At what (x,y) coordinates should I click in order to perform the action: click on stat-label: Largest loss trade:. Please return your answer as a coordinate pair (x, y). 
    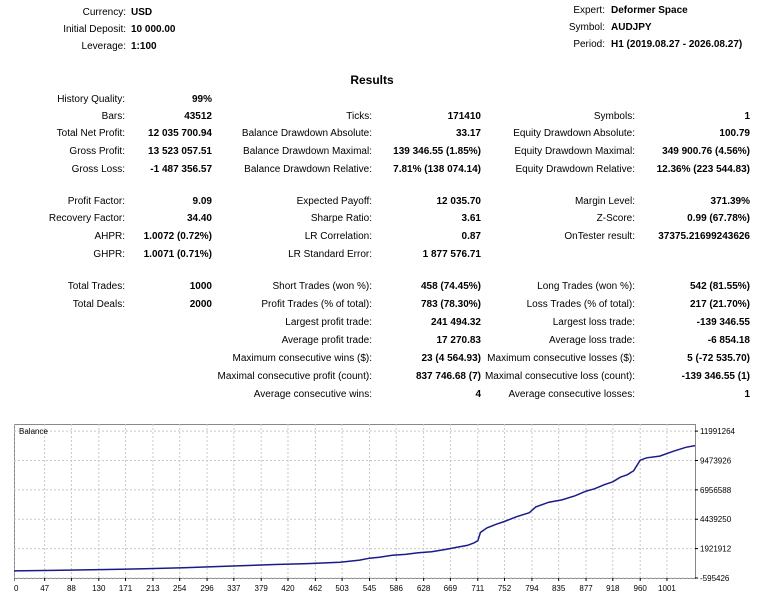
    Looking at the image, I should click on (593, 322).